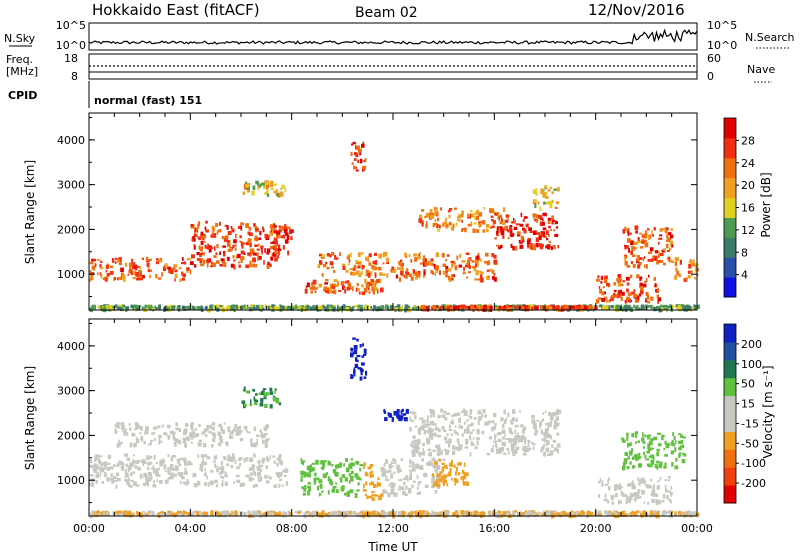  What do you see at coordinates (392, 547) in the screenshot?
I see `time-xlabel: Time UT` at bounding box center [392, 547].